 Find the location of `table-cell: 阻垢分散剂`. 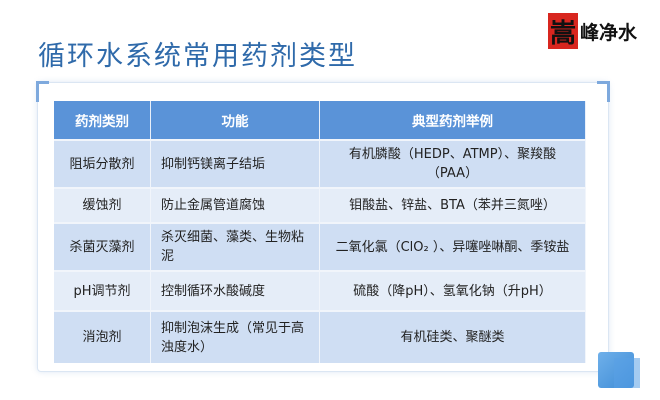

table-cell: 阻垢分散剂 is located at coordinates (102, 163).